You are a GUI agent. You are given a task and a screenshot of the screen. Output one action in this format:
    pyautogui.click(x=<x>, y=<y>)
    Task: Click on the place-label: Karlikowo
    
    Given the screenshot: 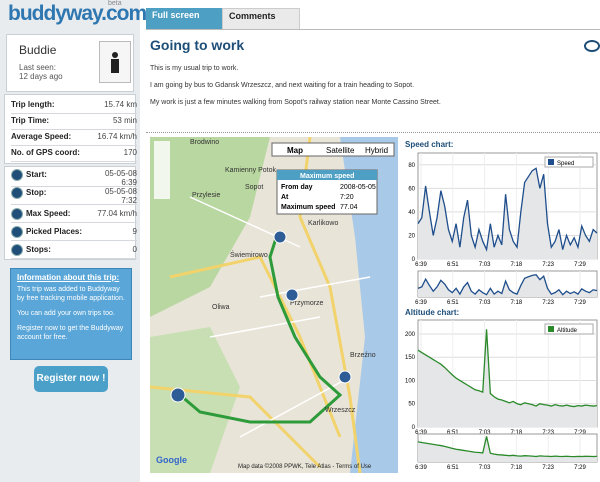 What is the action you would take?
    pyautogui.click(x=323, y=223)
    